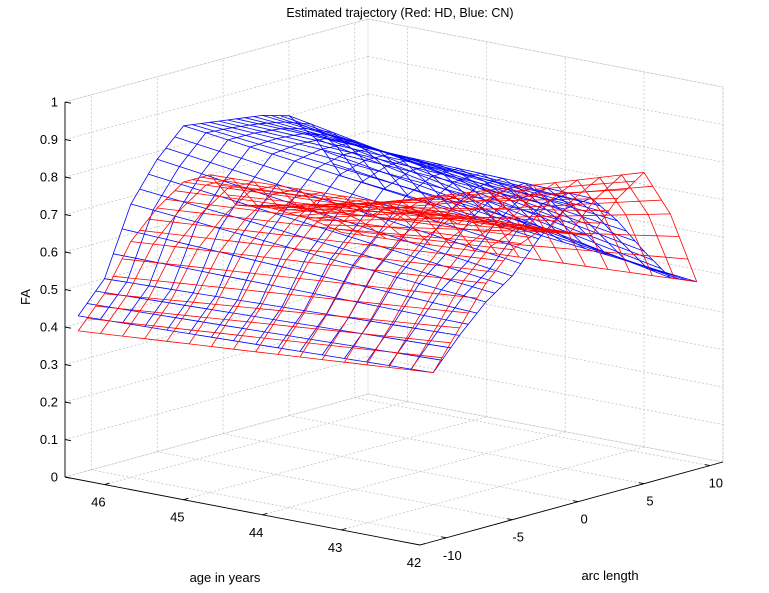 The width and height of the screenshot is (769, 593). What do you see at coordinates (399, 13) in the screenshot?
I see `chart-title: Estimated trajectory (Red: HD, Blue: CN)` at bounding box center [399, 13].